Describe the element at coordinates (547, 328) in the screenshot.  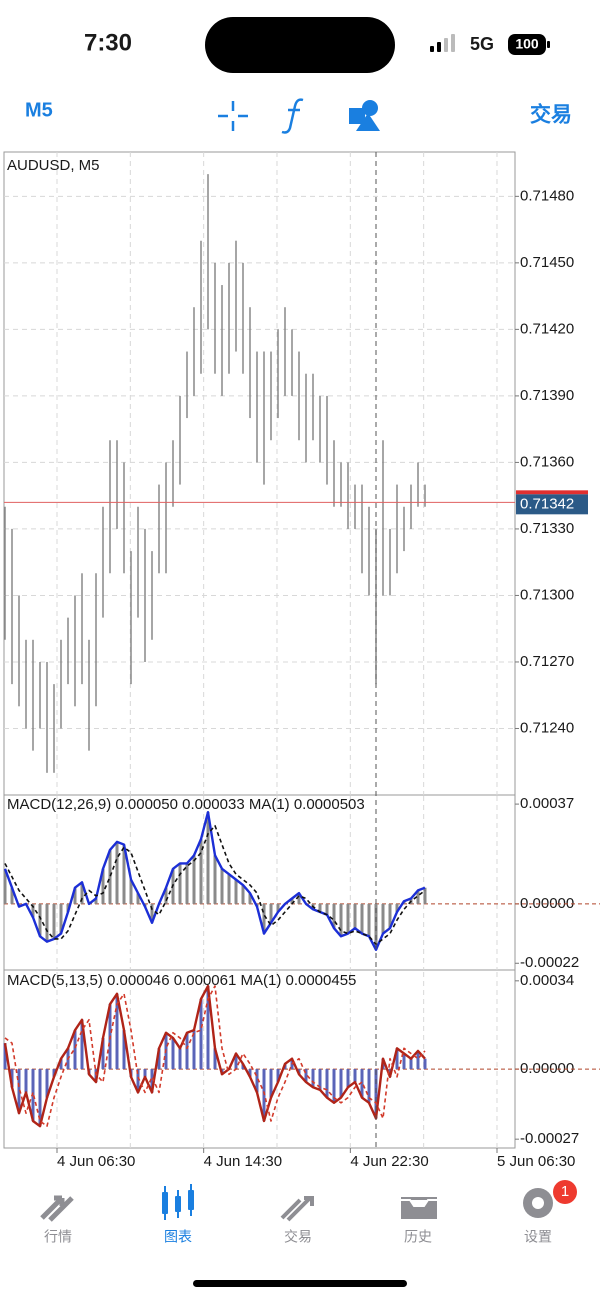
I see `y-tick-label: 0.71420` at that location.